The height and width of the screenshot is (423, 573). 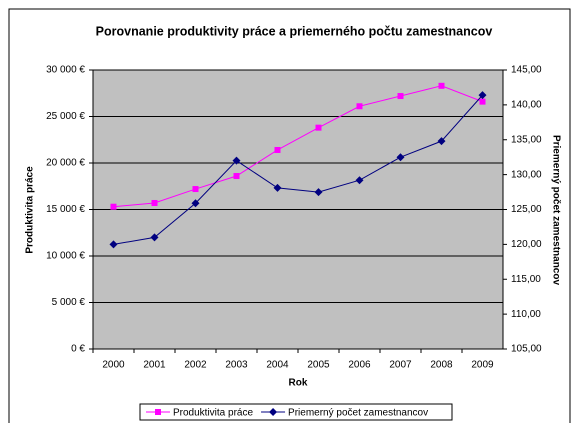 I want to click on legend-box, so click(x=296, y=412).